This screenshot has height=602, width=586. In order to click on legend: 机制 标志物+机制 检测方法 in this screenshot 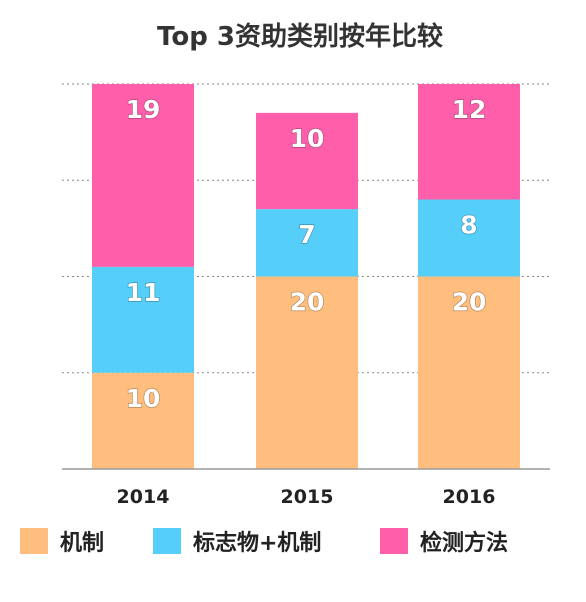, I will do `click(264, 542)`.